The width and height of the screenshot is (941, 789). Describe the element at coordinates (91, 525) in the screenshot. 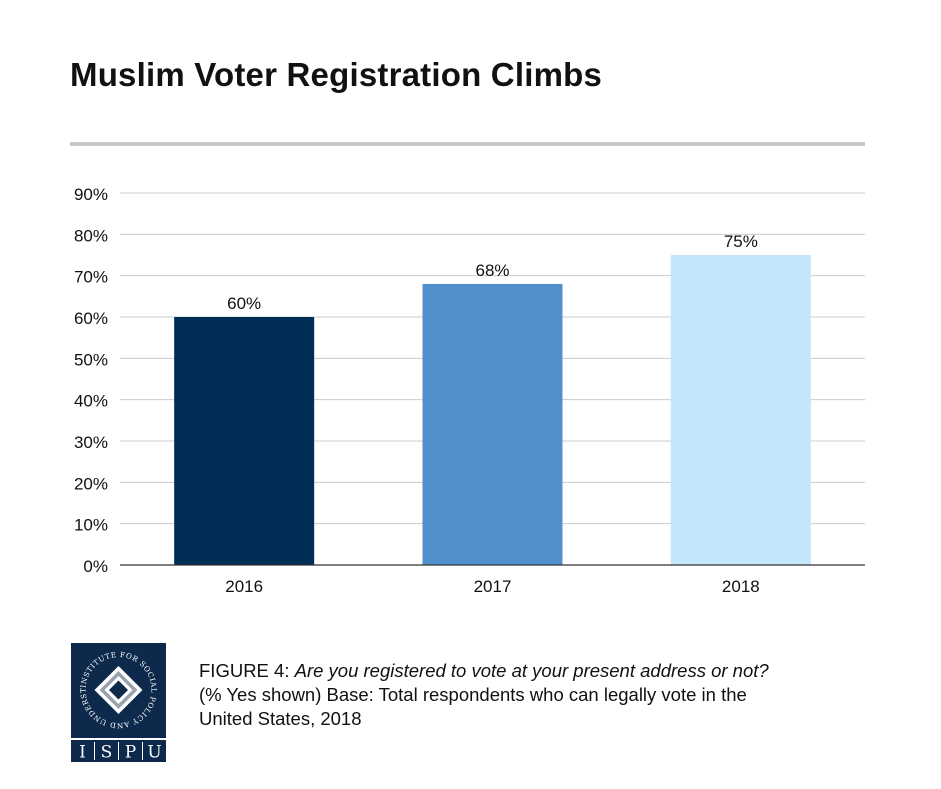

I see `y-tick-label: 10%` at that location.